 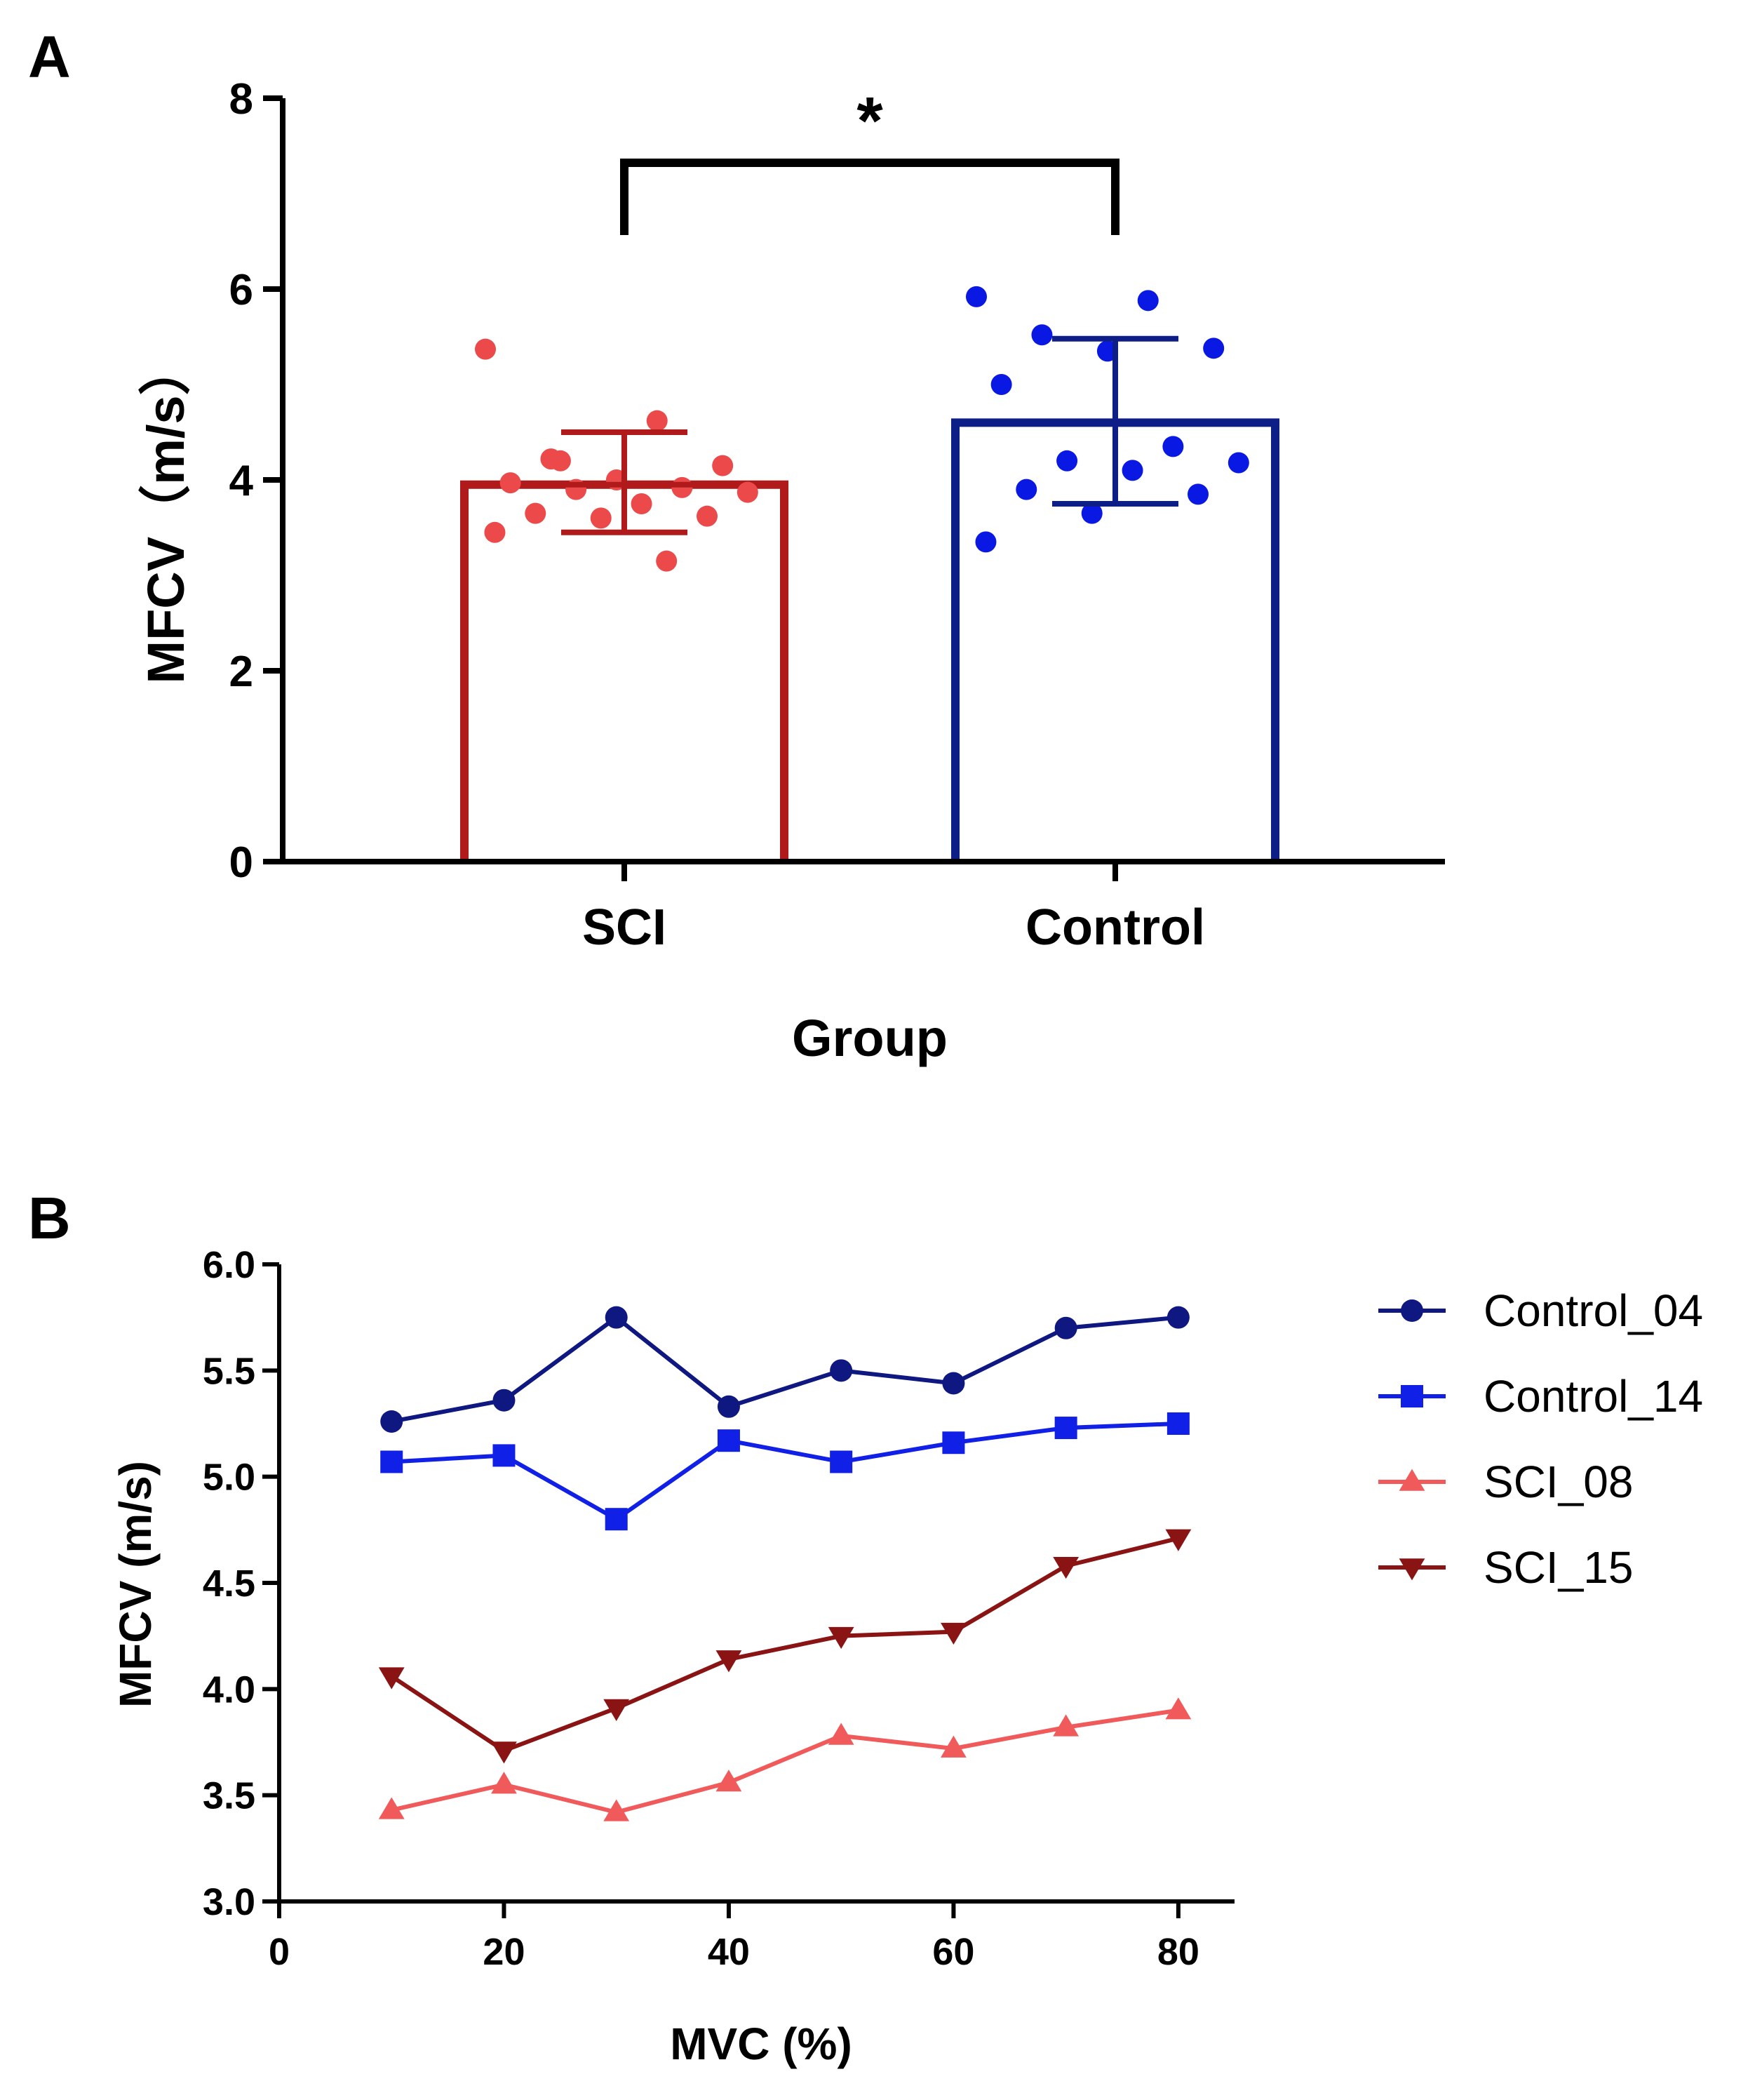 What do you see at coordinates (229, 1478) in the screenshot?
I see `y-tick-label: 5.0` at bounding box center [229, 1478].